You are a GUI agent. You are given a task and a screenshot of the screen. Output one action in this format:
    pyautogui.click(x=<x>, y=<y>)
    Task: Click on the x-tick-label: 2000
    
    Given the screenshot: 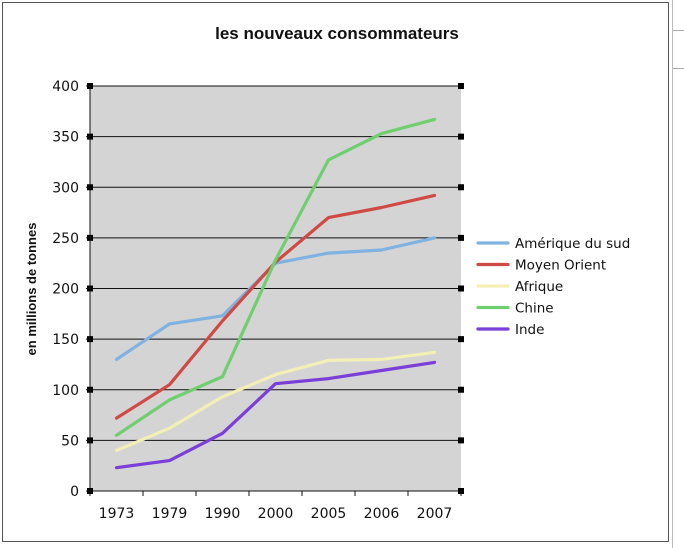 What is the action you would take?
    pyautogui.click(x=276, y=514)
    